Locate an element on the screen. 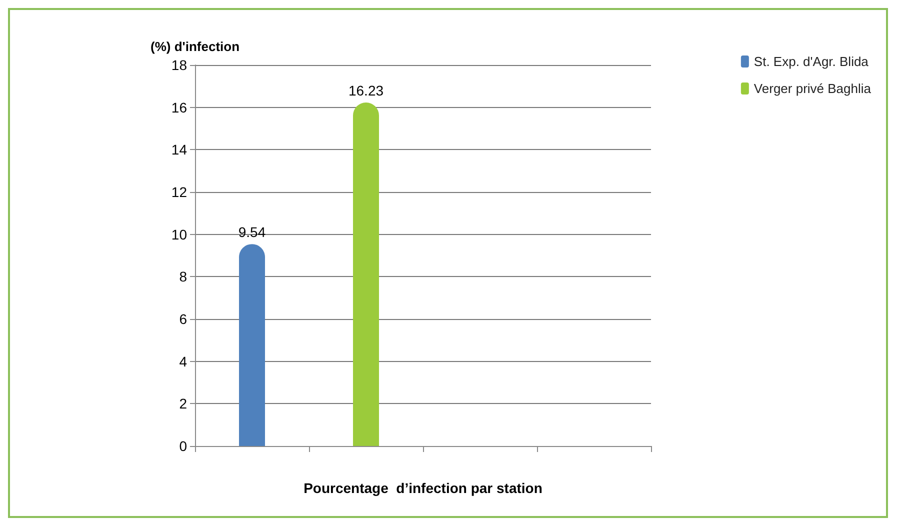 Image resolution: width=899 pixels, height=529 pixels. y-tick-label: 4 is located at coordinates (183, 361).